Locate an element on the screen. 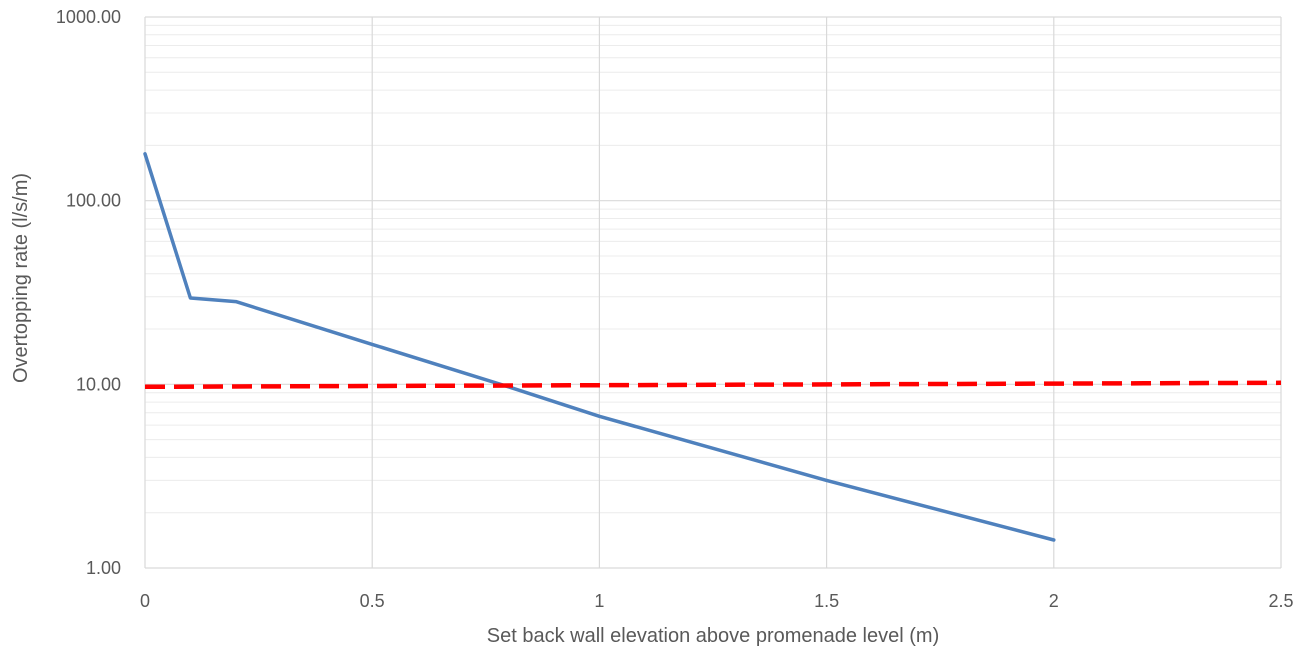 The height and width of the screenshot is (652, 1306). y-tick-label: 1000.00 is located at coordinates (88, 17).